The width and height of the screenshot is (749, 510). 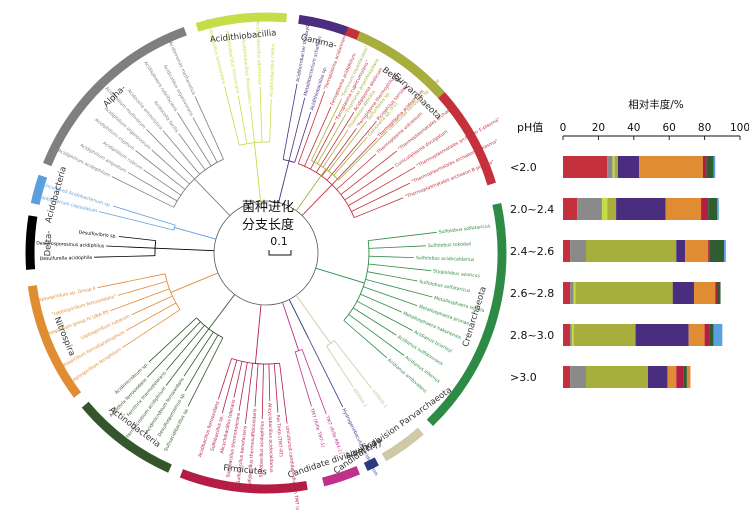 I want to click on branch-stem-acidobacteria, so click(x=195, y=233).